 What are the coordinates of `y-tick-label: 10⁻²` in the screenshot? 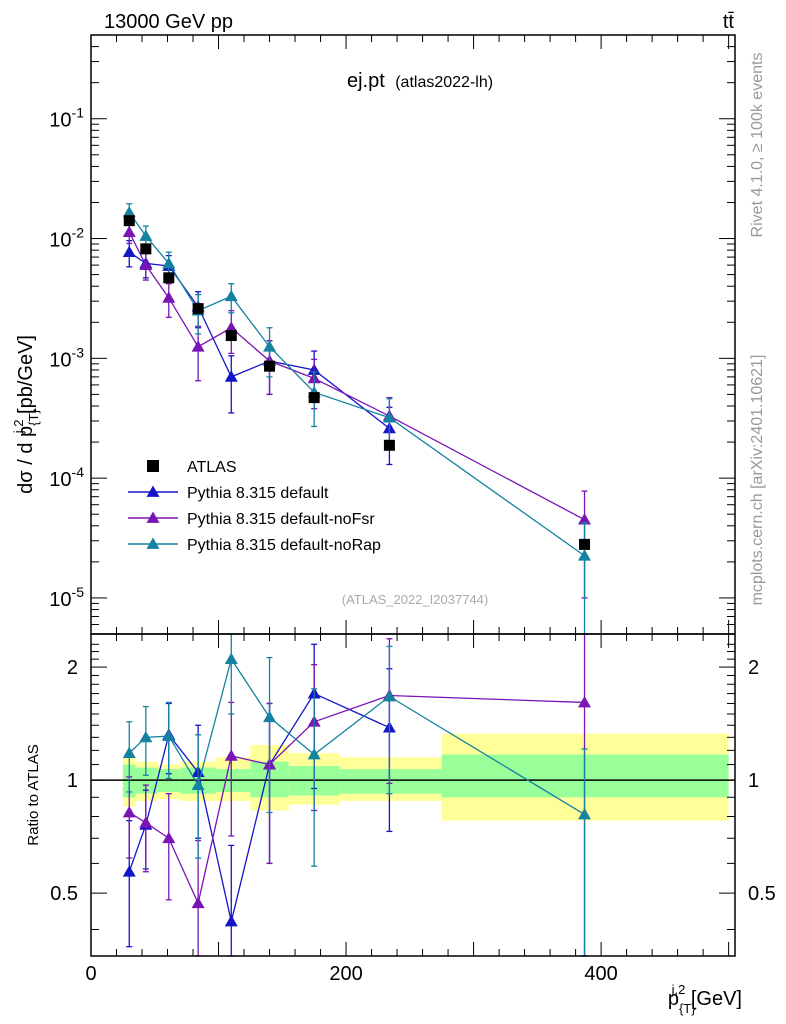 It's located at (66, 238).